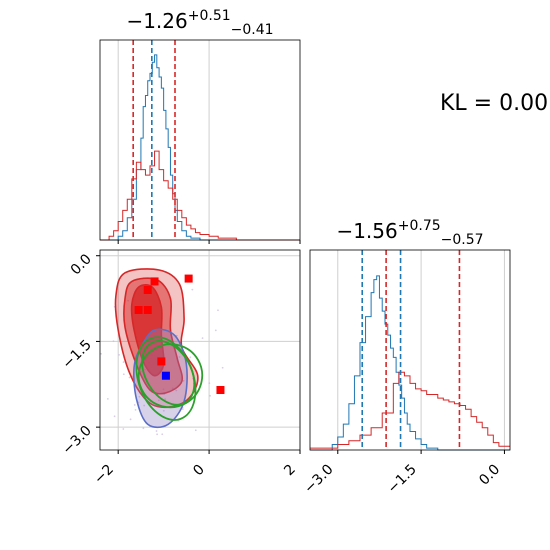 This screenshot has height=550, width=550. What do you see at coordinates (290, 471) in the screenshot?
I see `joint-x-tick-label: 2` at bounding box center [290, 471].